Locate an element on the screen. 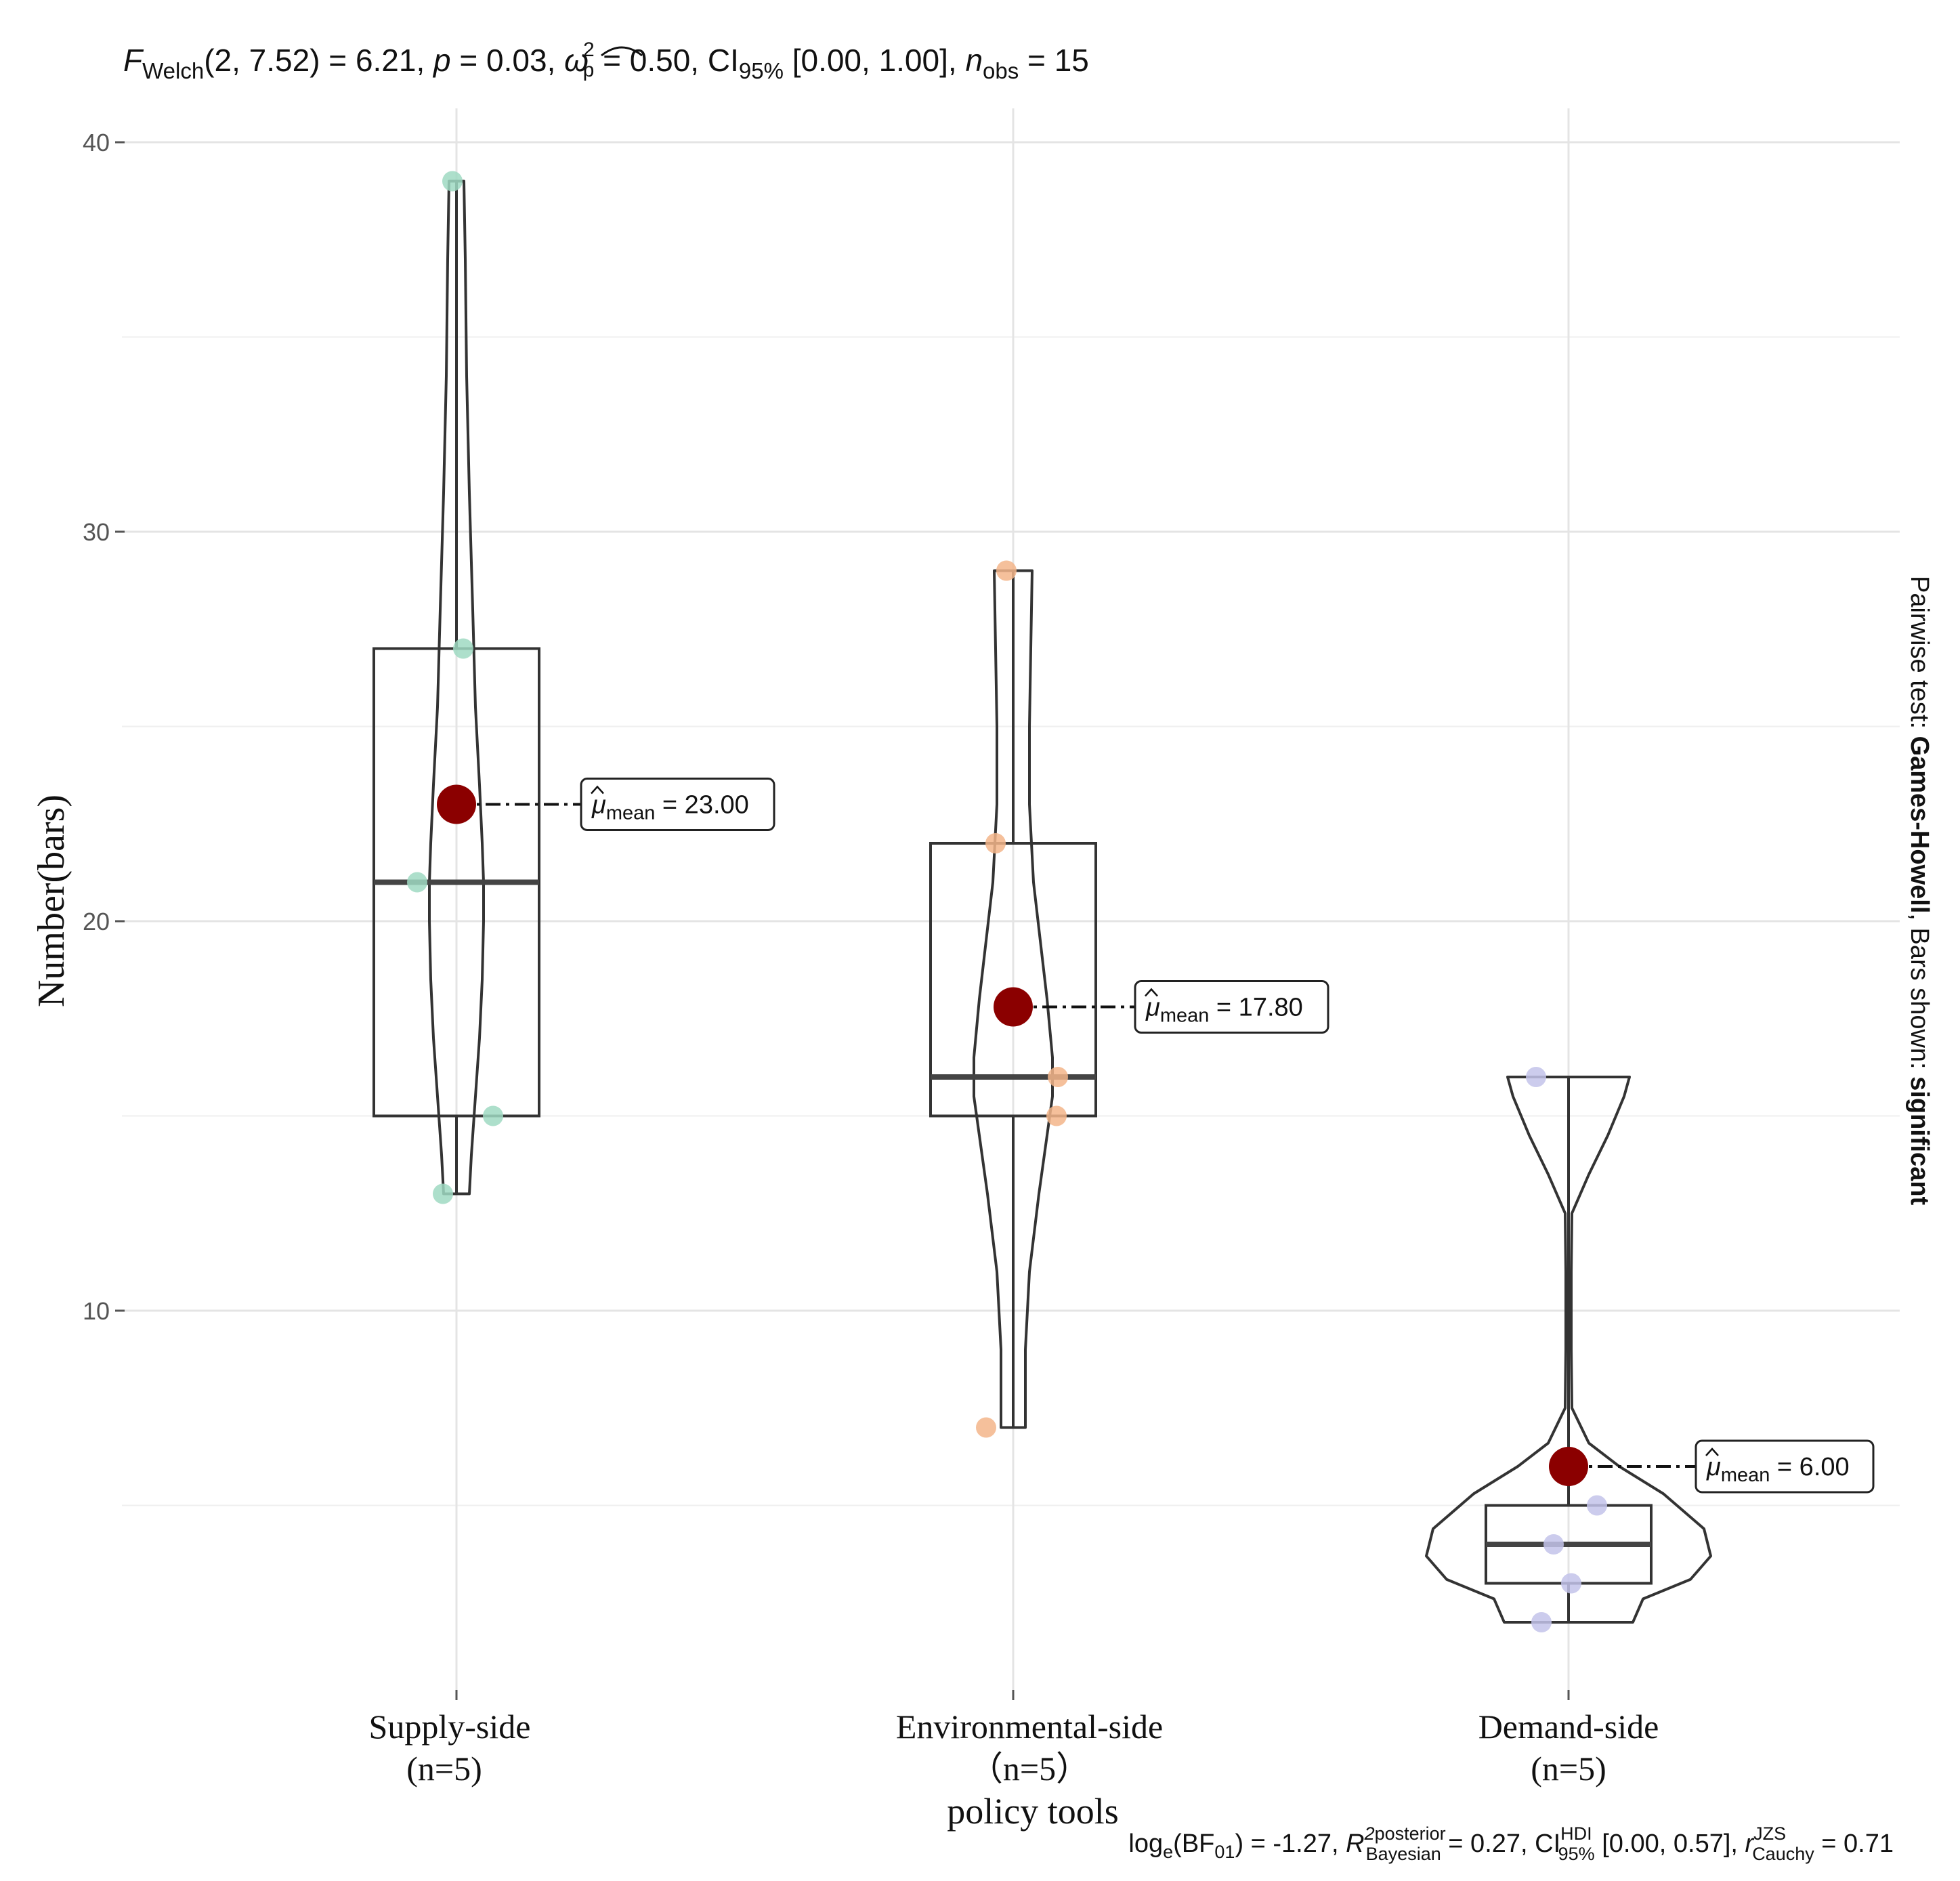  mean-label: μmean = 23.00 is located at coordinates (670, 807).